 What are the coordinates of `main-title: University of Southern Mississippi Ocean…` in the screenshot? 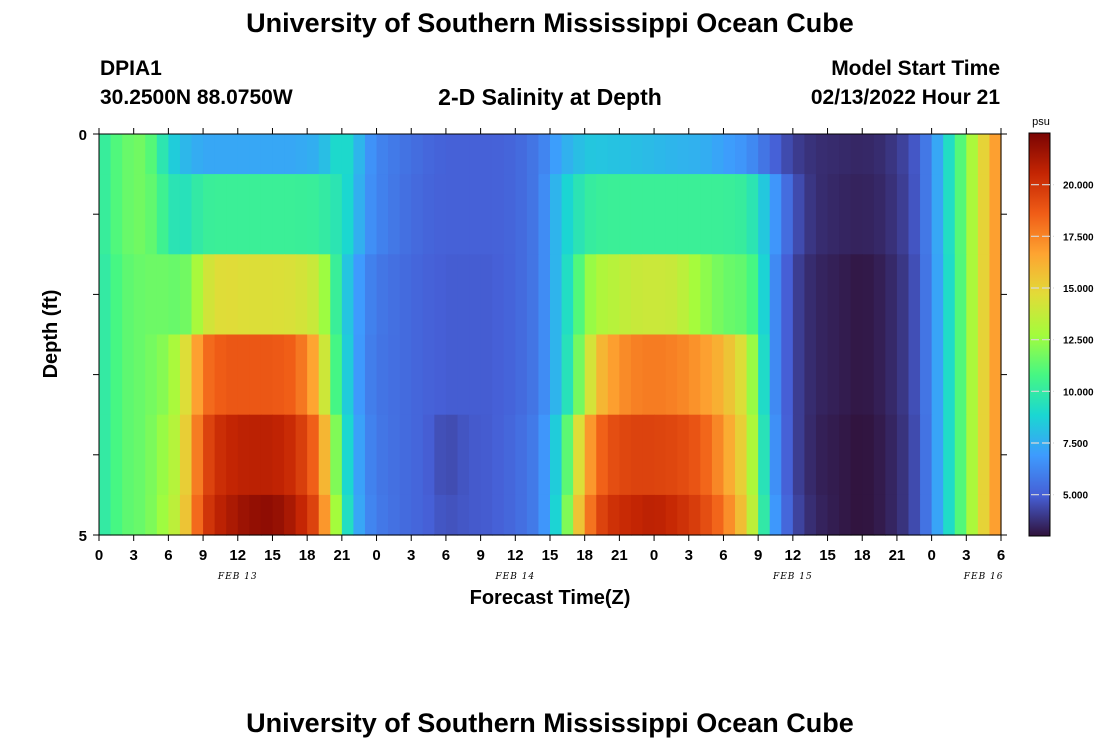 It's located at (550, 23).